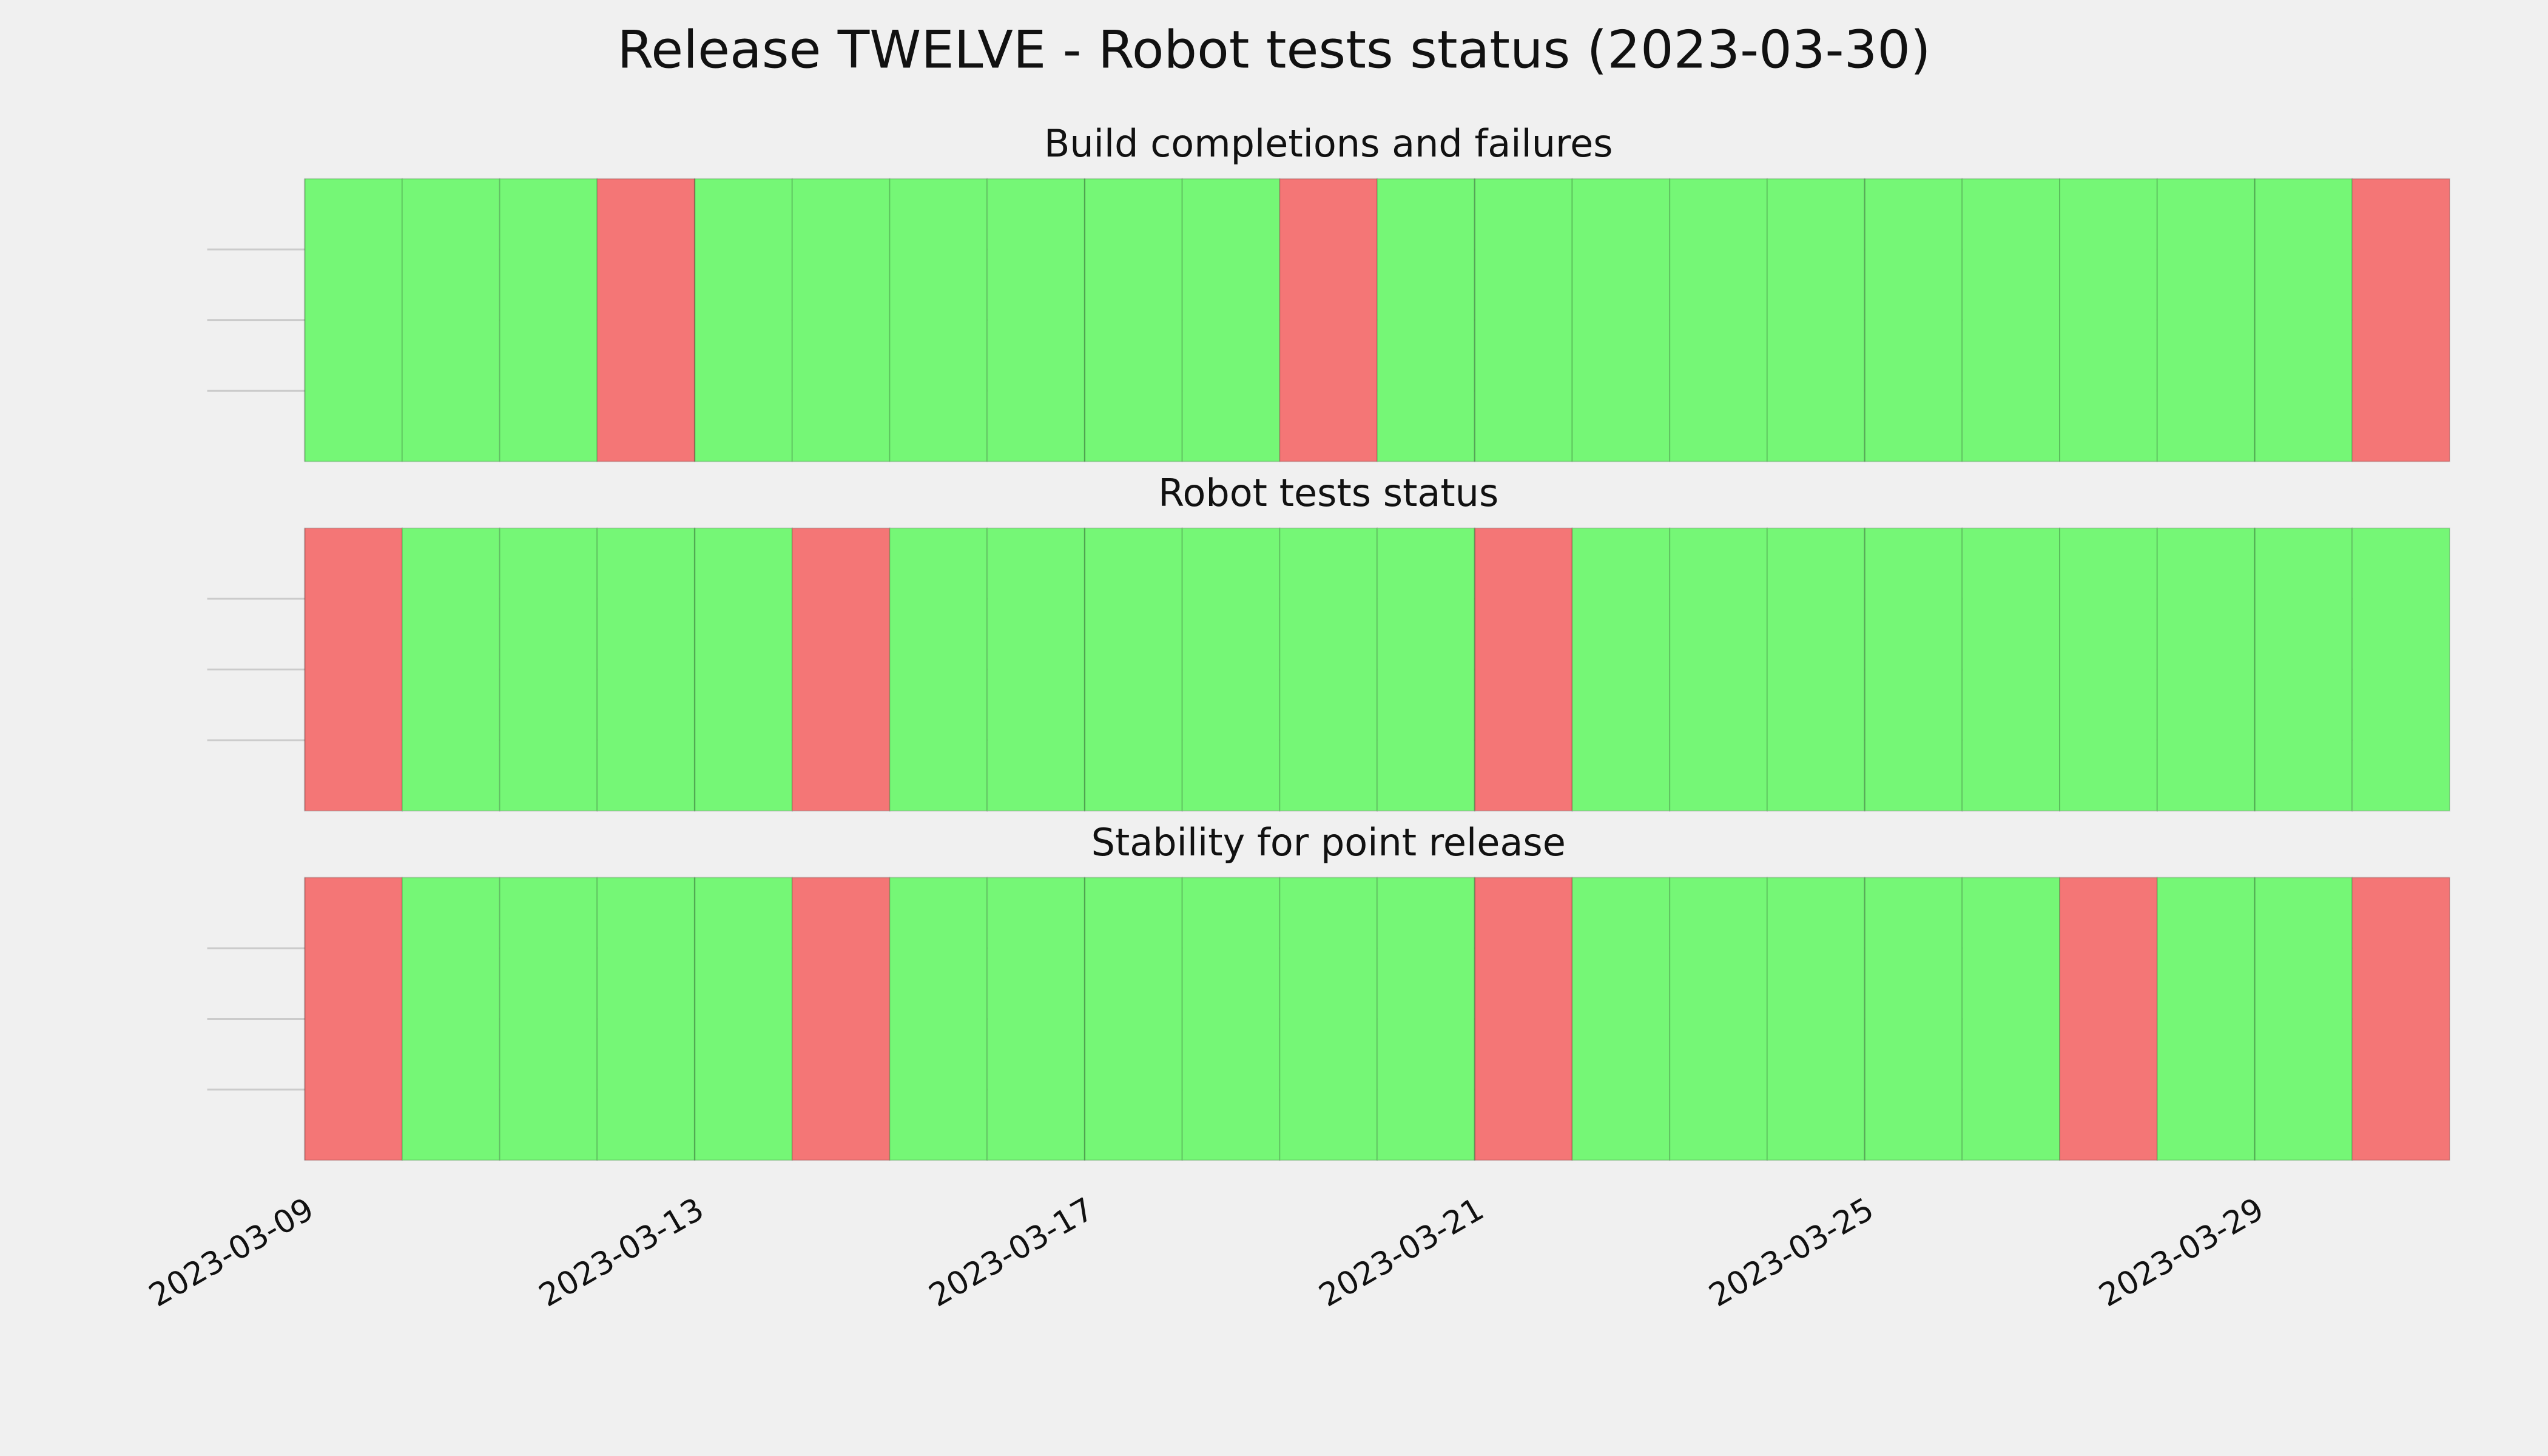 The width and height of the screenshot is (2548, 1456). Describe the element at coordinates (1328, 493) in the screenshot. I see `panel-title: Robot tests status` at that location.